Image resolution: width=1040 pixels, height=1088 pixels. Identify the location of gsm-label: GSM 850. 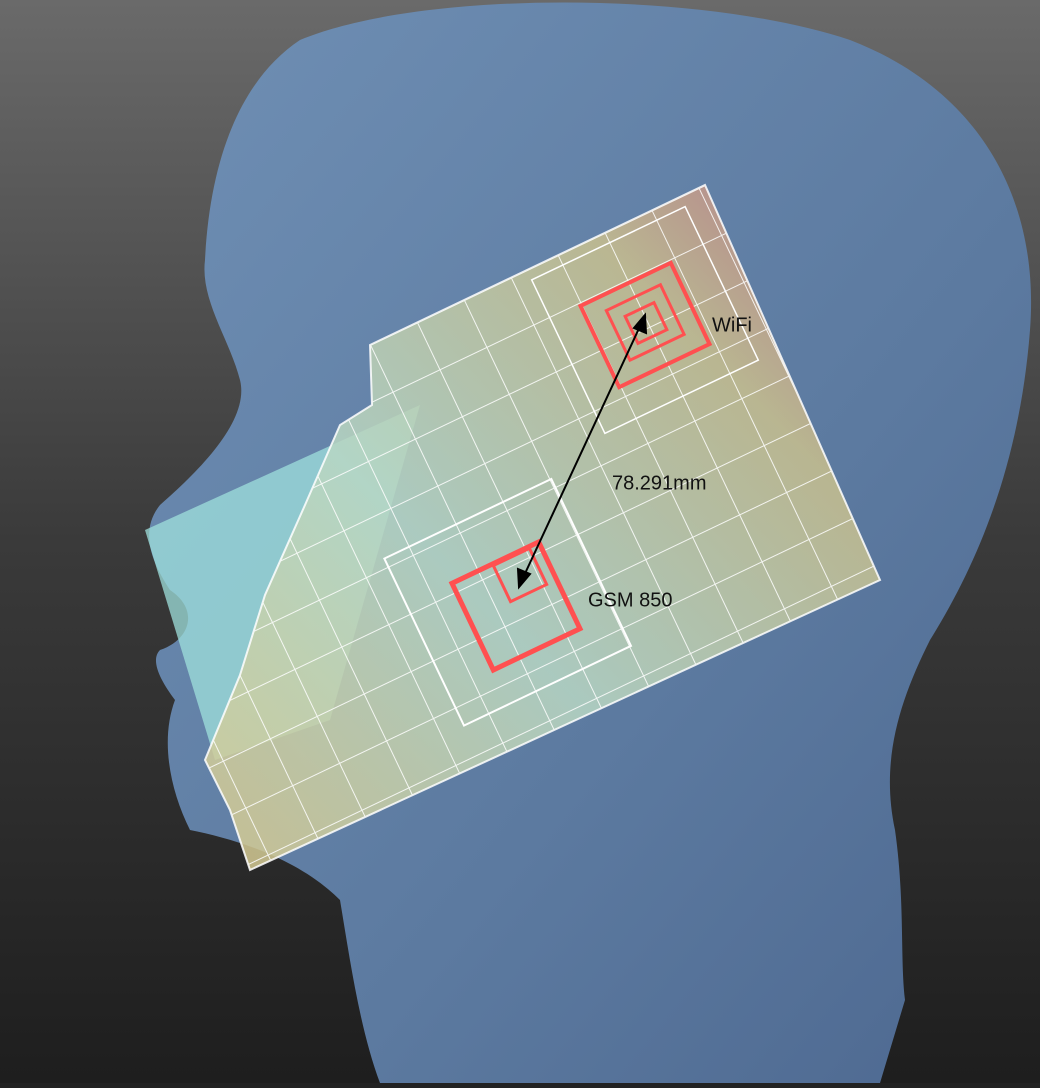
(630, 600).